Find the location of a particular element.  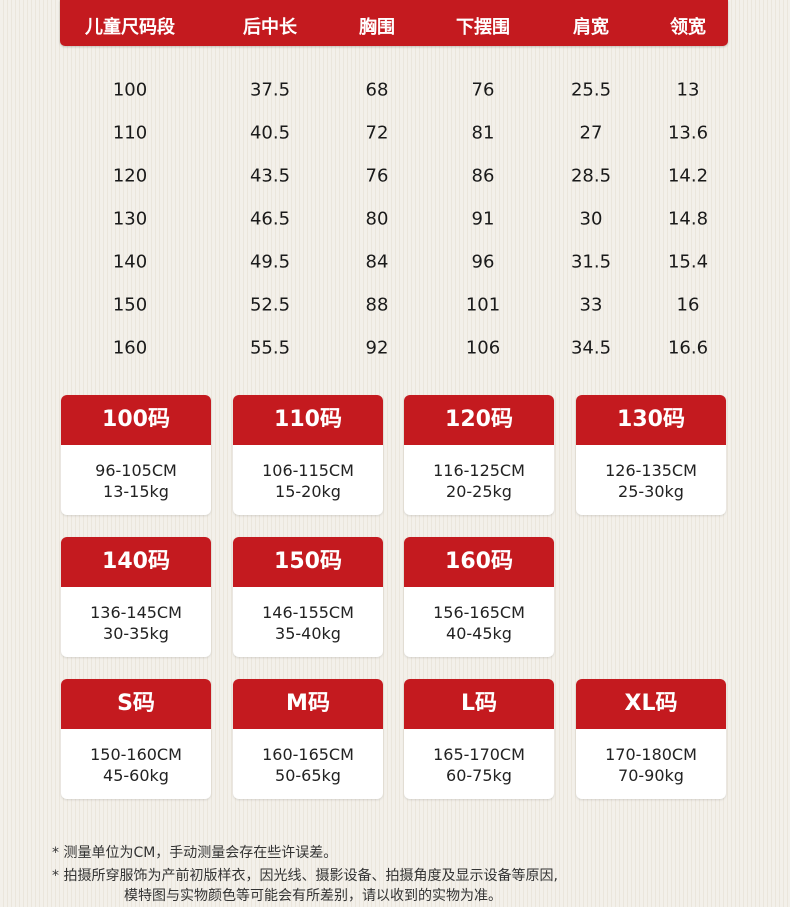

table-cell: 52.5 is located at coordinates (270, 305).